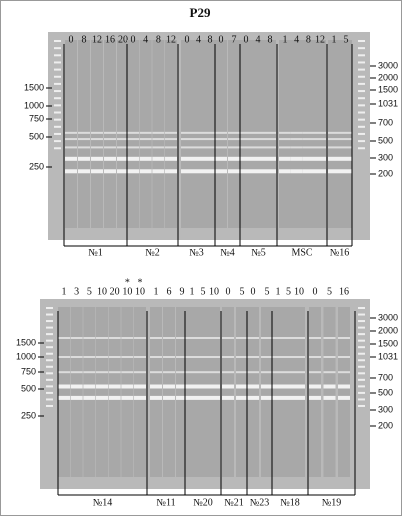 The image size is (402, 516). Describe the element at coordinates (227, 252) in the screenshot. I see `group-label: №4` at that location.